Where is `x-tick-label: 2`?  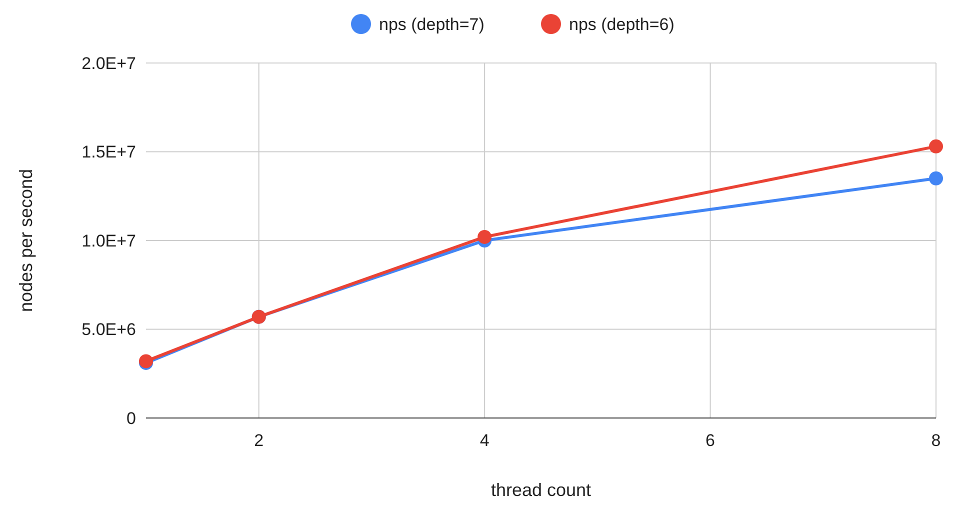
x-tick-label: 2 is located at coordinates (259, 440).